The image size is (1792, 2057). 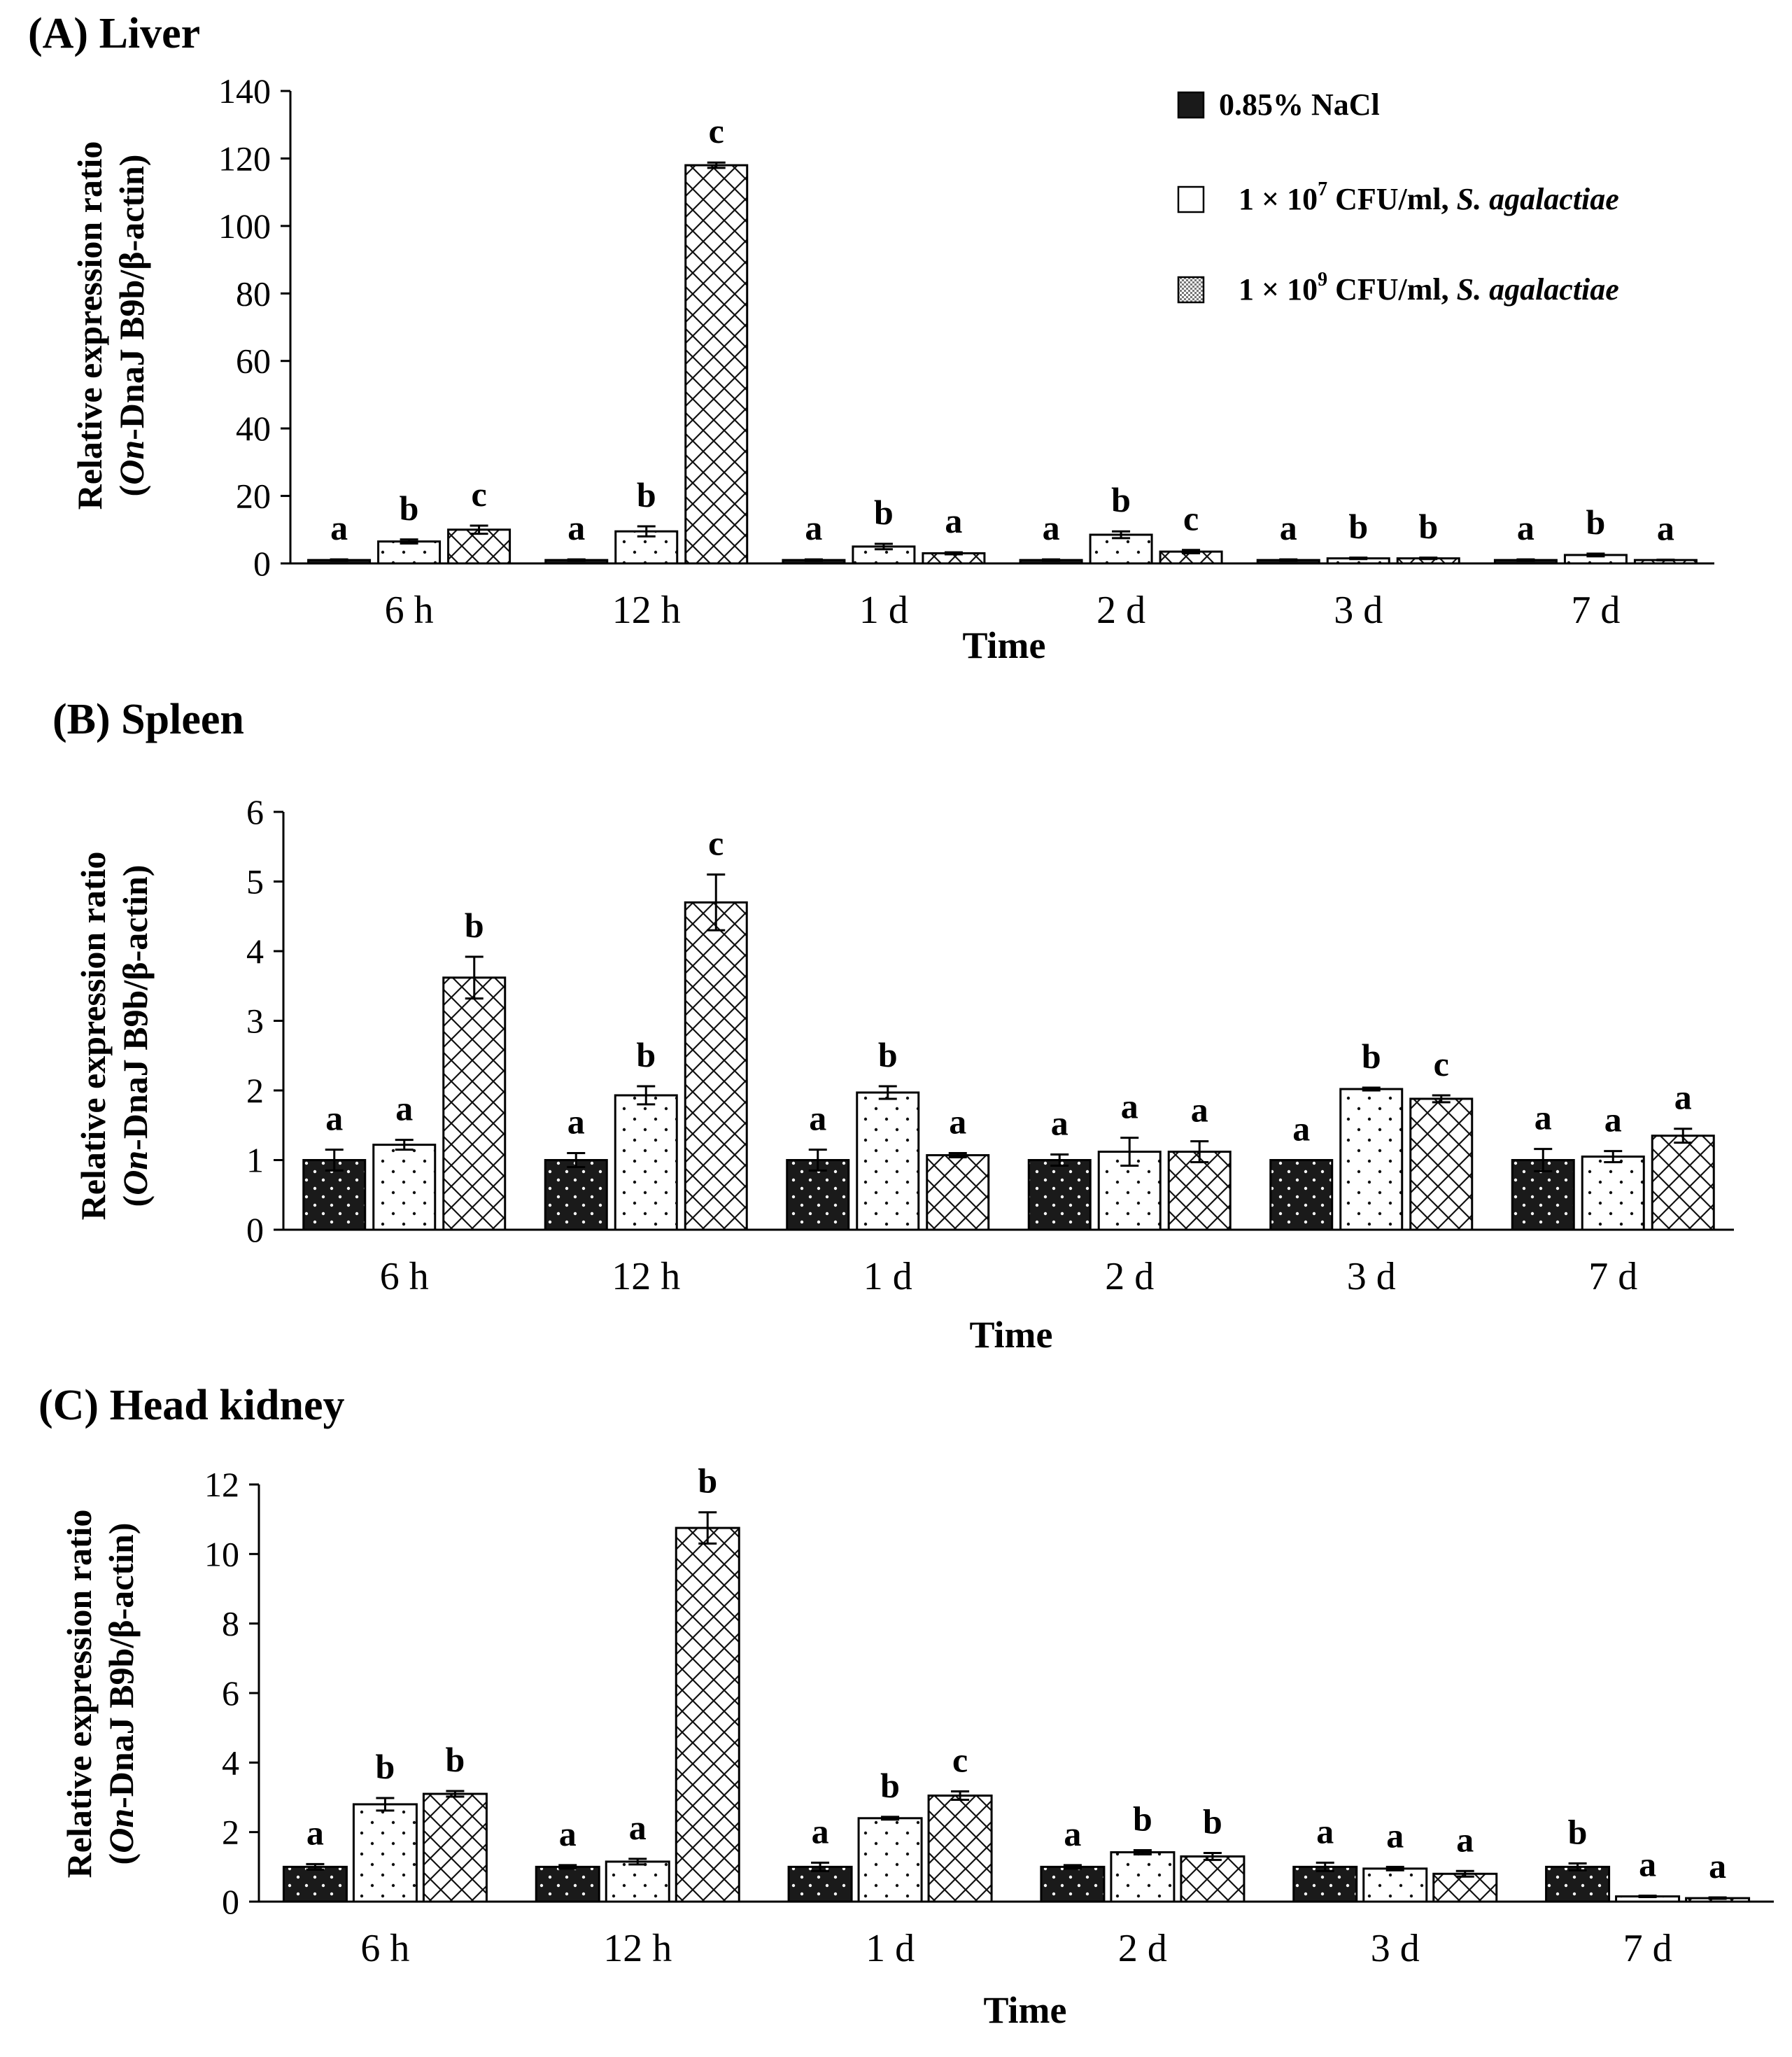 I want to click on y-tick-label: 120, so click(x=244, y=158).